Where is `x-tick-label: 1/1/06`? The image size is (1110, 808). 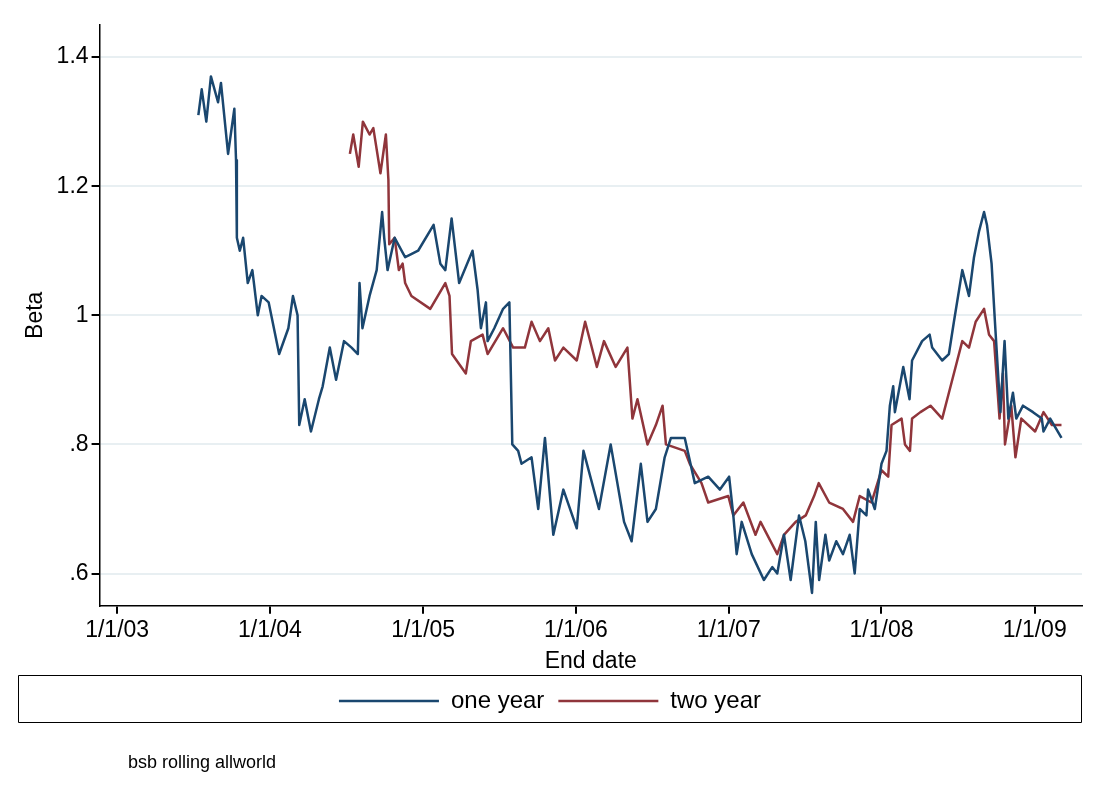
x-tick-label: 1/1/06 is located at coordinates (575, 628).